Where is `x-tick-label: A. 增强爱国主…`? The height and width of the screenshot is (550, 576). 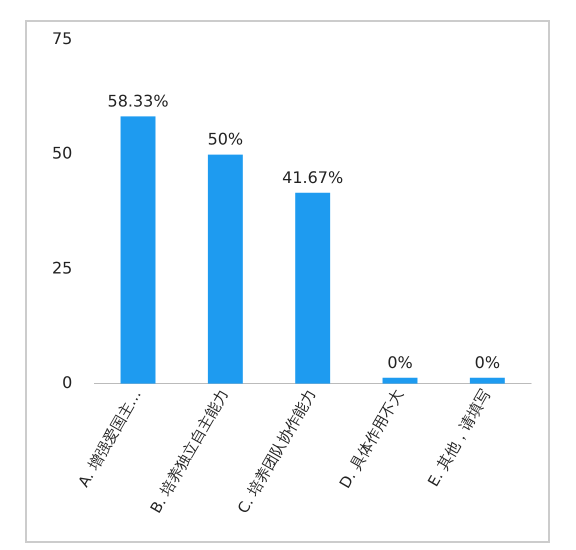
x-tick-label: A. 增强爱国主… is located at coordinates (109, 438).